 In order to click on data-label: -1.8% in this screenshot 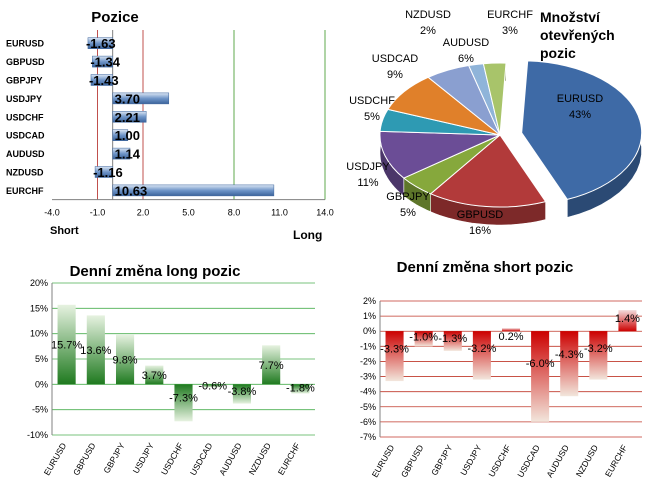, I will do `click(300, 389)`.